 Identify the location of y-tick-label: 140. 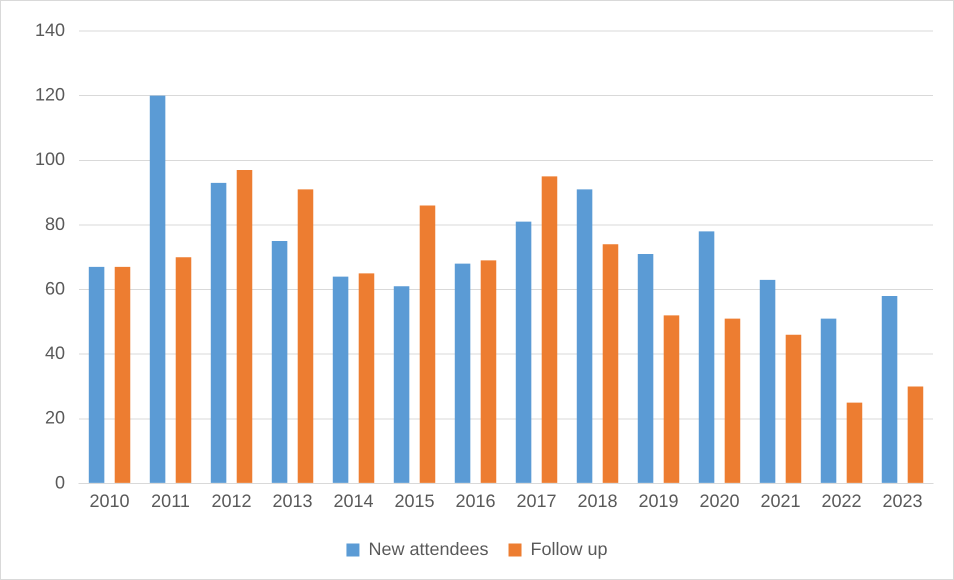
(50, 30).